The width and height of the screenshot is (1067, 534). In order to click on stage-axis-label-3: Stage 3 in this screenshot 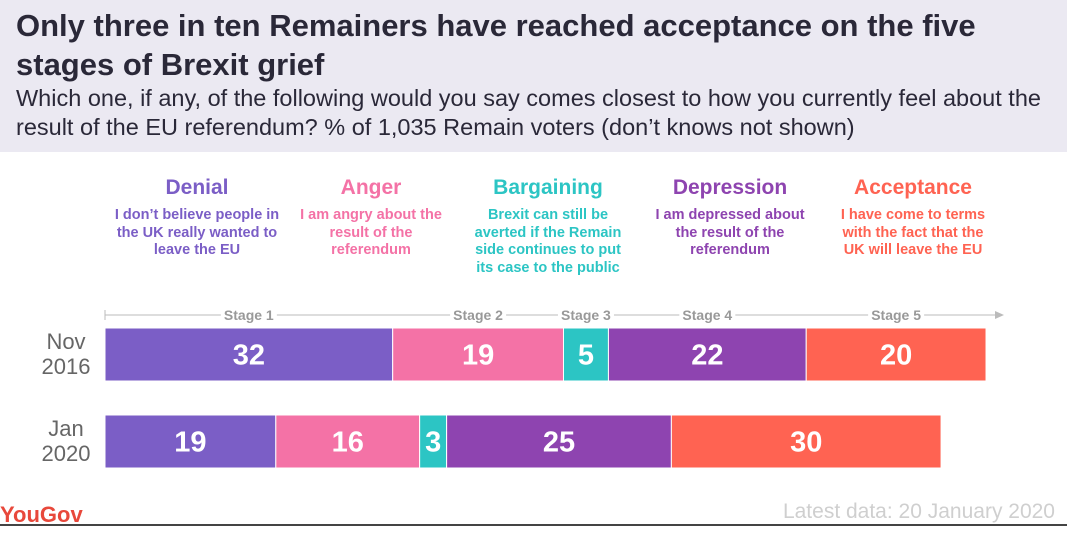, I will do `click(586, 315)`.